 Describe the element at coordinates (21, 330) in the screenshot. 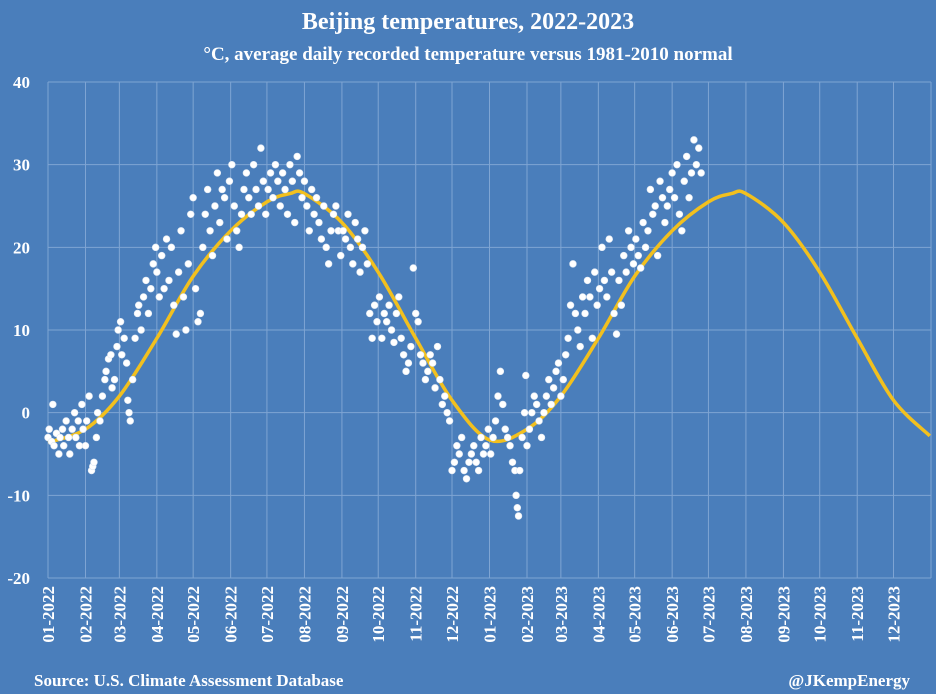

I see `y-tick-label: 10` at that location.